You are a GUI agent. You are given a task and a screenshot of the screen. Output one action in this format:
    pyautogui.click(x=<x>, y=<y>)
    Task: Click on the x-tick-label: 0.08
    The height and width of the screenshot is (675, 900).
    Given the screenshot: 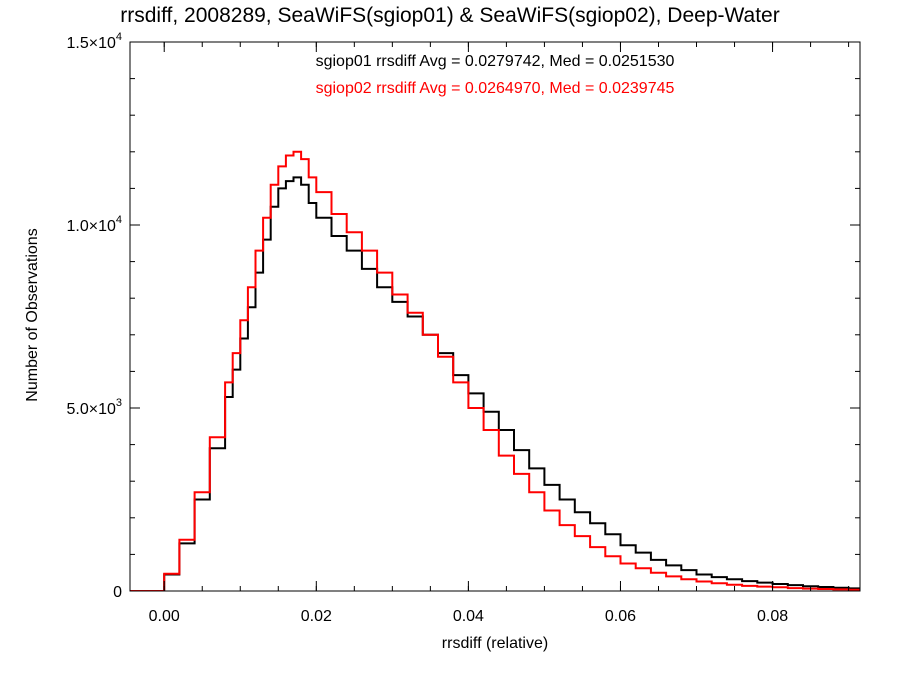 What is the action you would take?
    pyautogui.click(x=772, y=616)
    